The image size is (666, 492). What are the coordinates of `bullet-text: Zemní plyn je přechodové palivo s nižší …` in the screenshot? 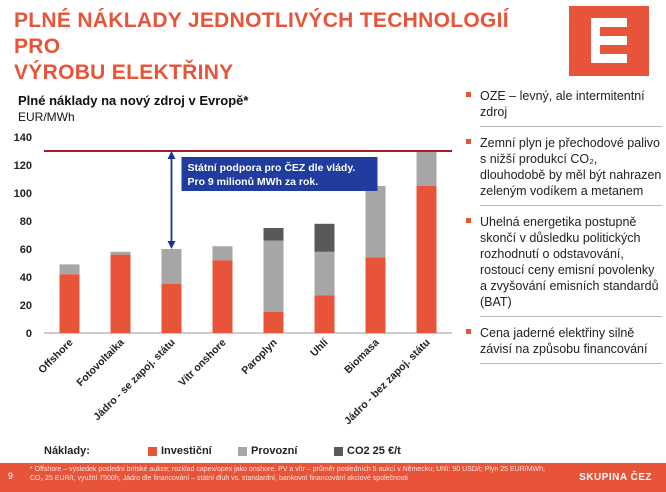 It's located at (571, 170).